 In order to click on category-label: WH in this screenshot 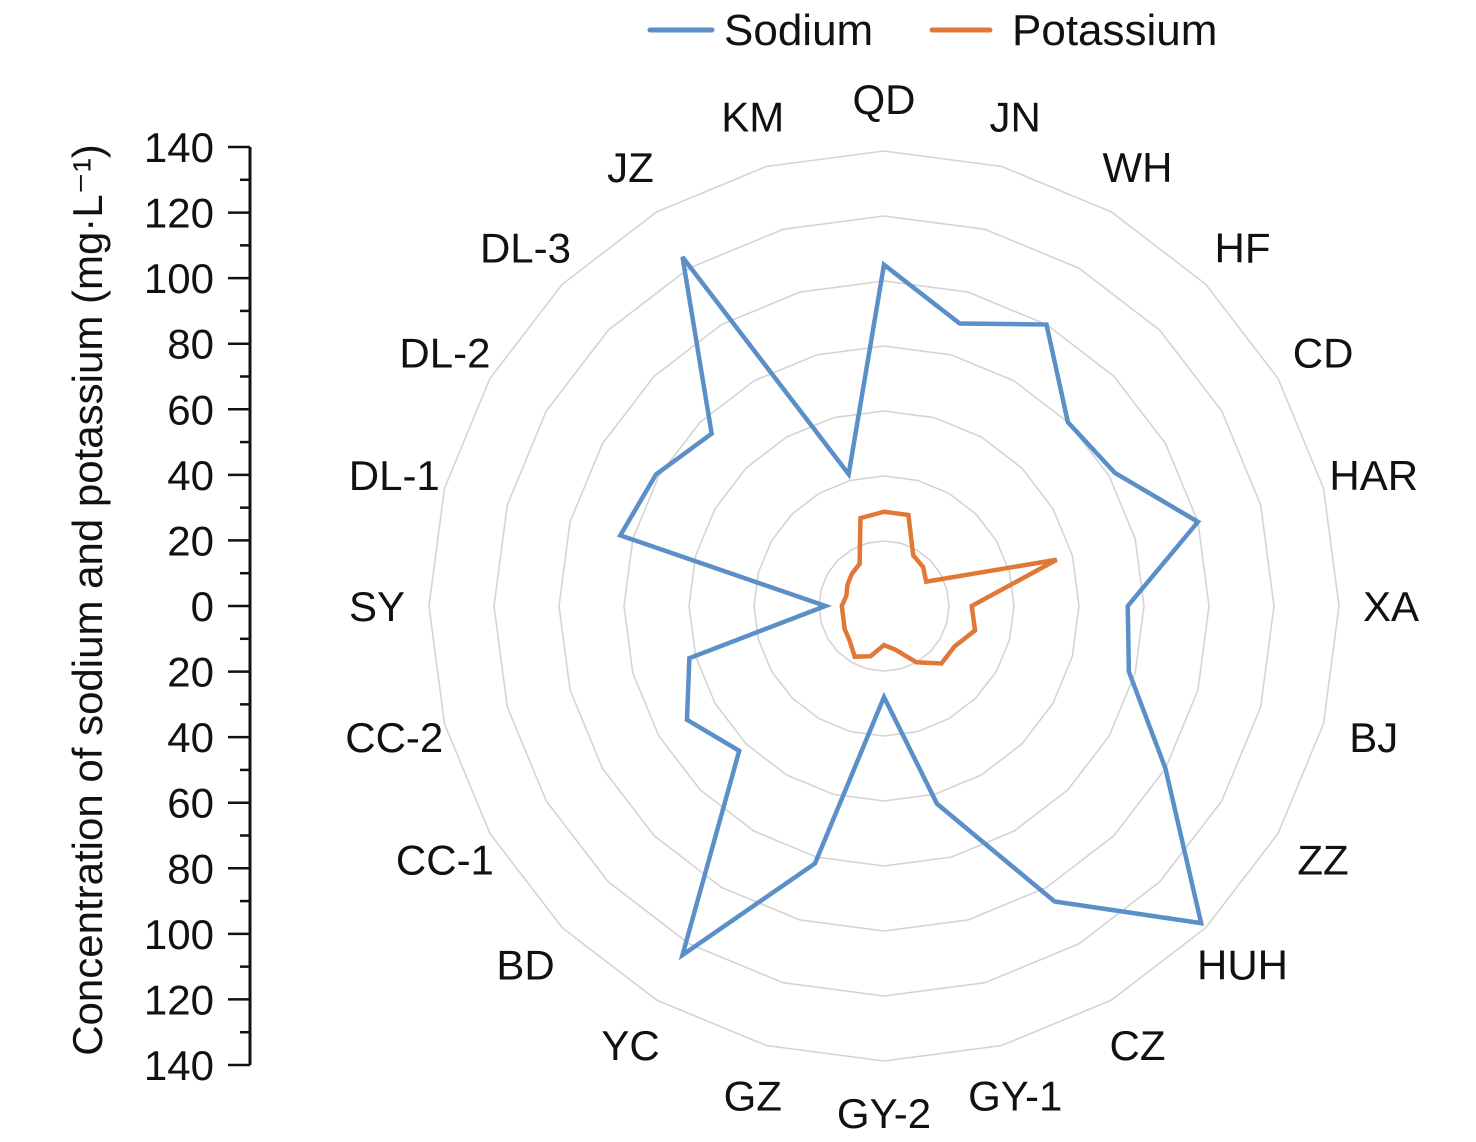, I will do `click(1138, 167)`.